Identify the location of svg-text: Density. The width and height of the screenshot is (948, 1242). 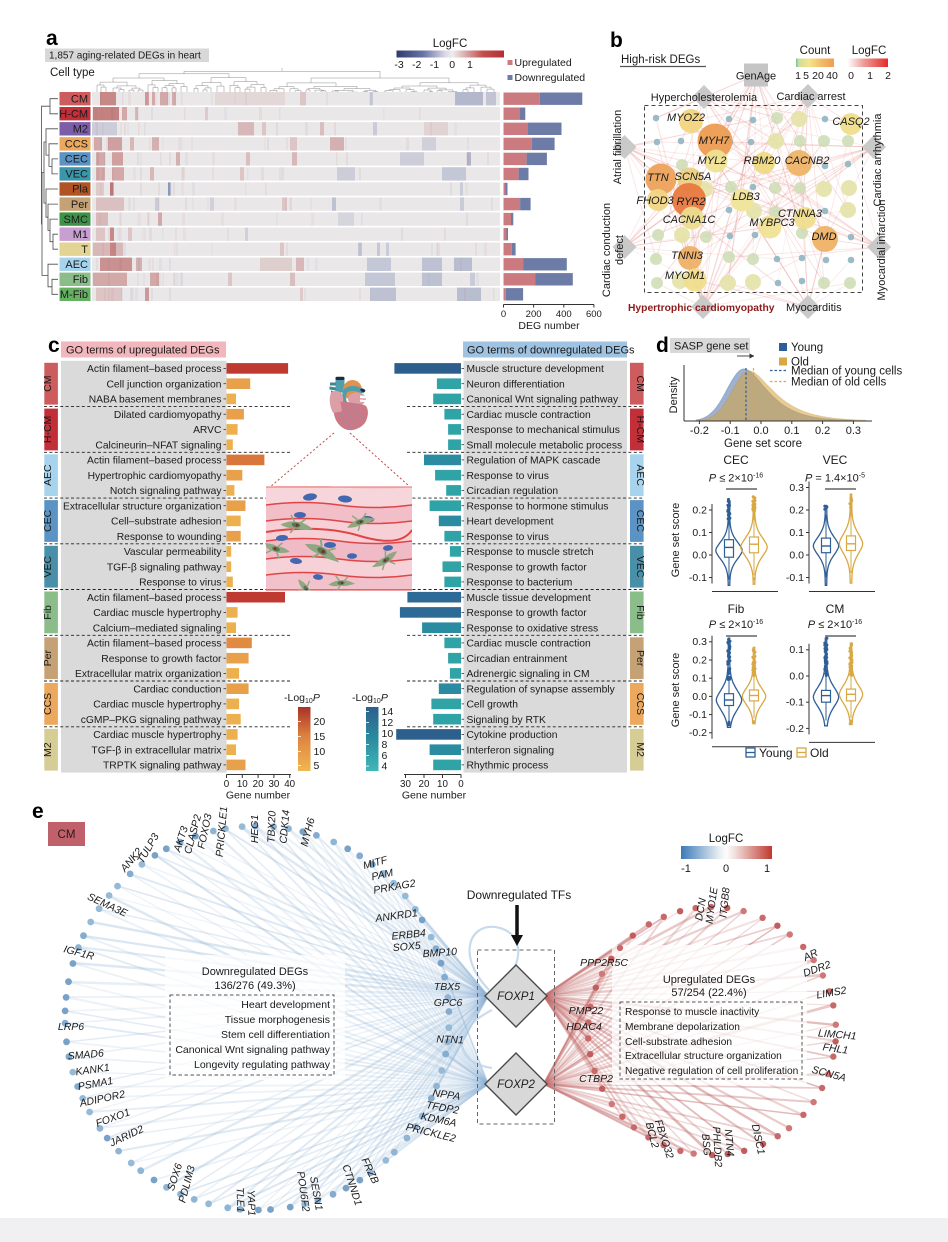
(674, 394).